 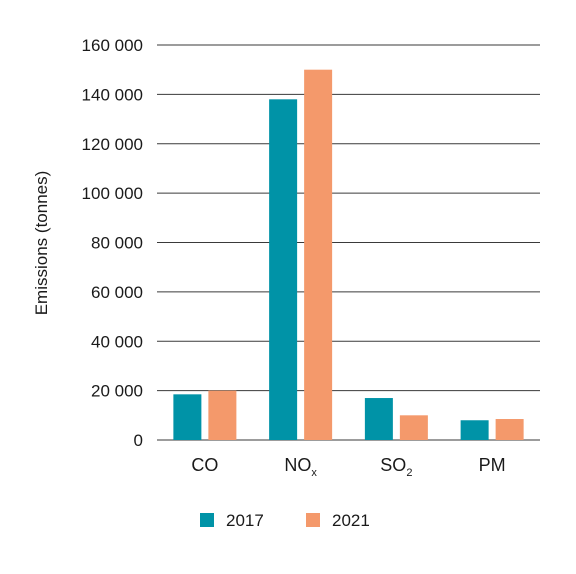 I want to click on bar-2017-co, so click(x=187, y=417).